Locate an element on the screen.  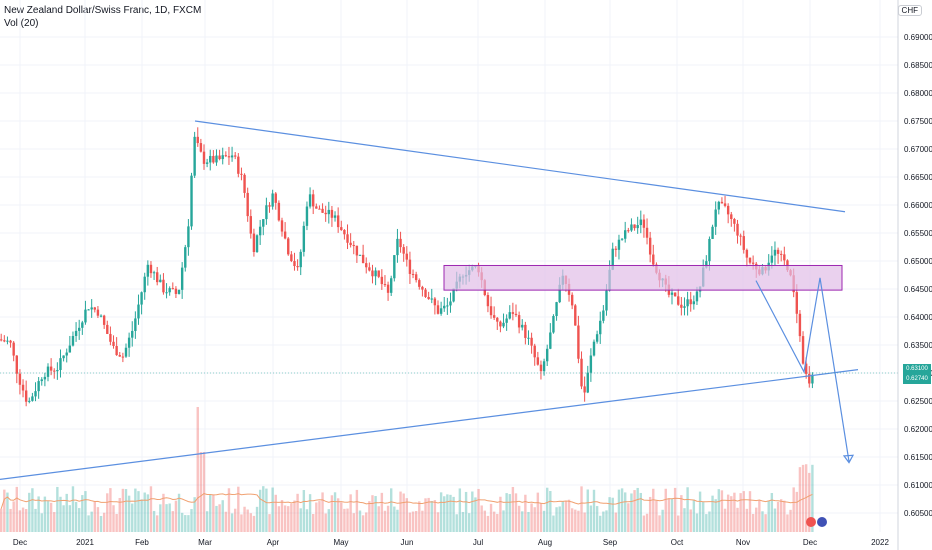
time-axis-label: Apr is located at coordinates (273, 542).